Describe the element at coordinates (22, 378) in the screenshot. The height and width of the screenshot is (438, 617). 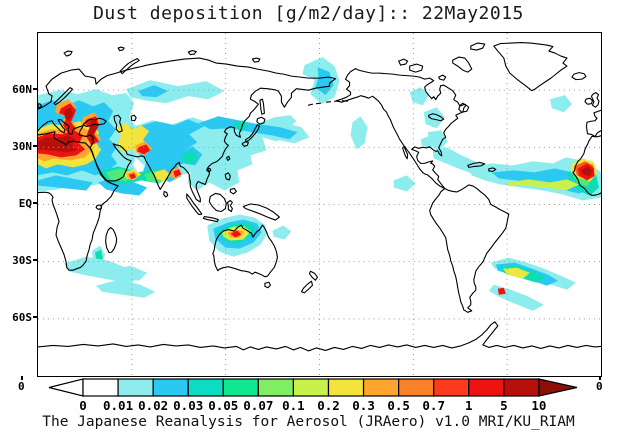
I see `lon-tick-left` at that location.